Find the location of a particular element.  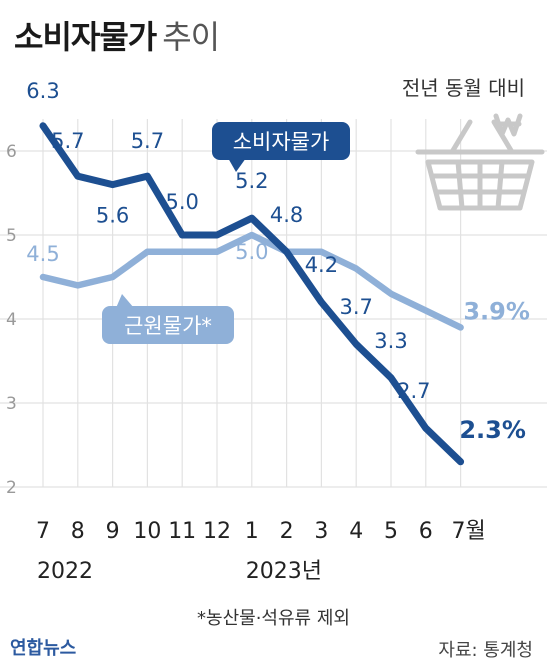

cpi-series-label-box is located at coordinates (281, 141).